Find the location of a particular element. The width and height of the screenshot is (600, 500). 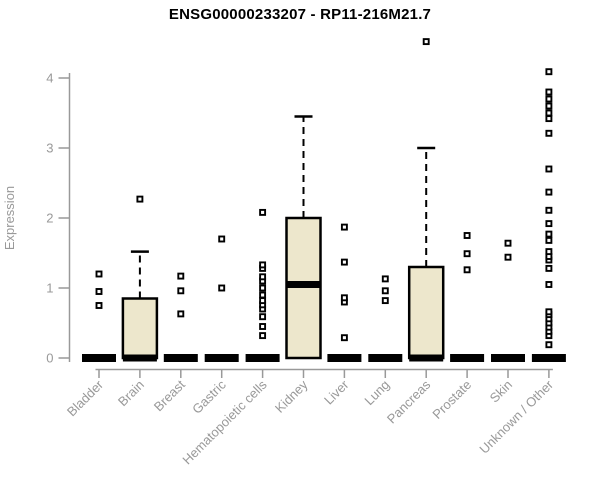

outlier-point-pancreas is located at coordinates (426, 42).